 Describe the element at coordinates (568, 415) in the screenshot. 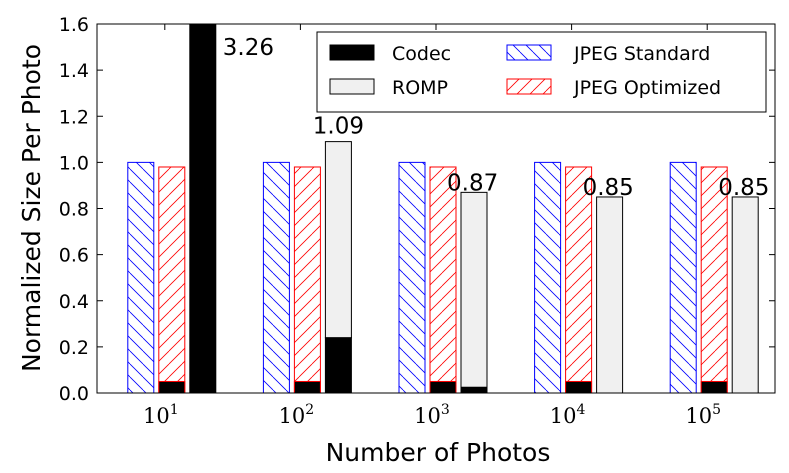

I see `x-tick-label: 10⁴` at that location.